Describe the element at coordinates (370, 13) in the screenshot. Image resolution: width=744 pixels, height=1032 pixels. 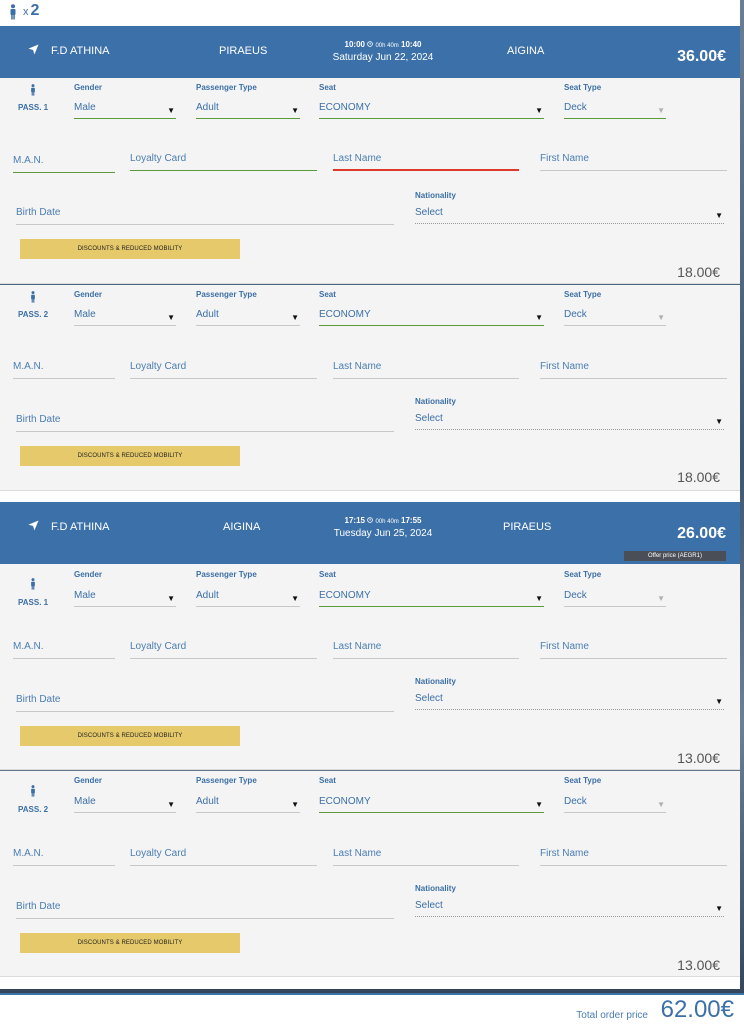
I see `passenger-summary-bar: x 2` at that location.